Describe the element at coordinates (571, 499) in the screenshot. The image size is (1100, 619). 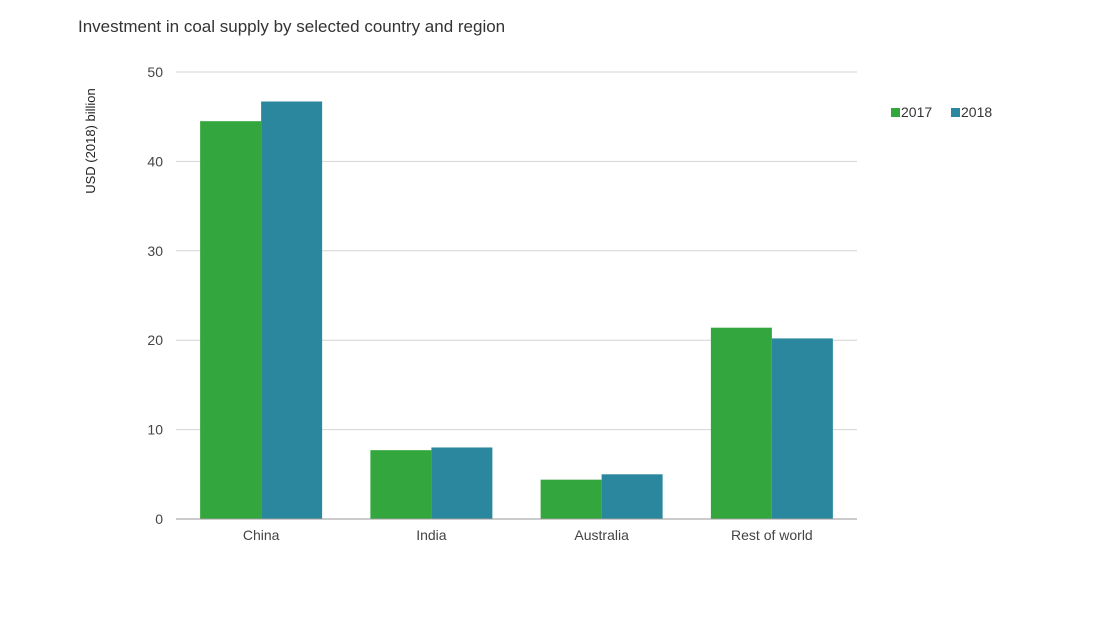
I see `bar-2017-australia` at that location.